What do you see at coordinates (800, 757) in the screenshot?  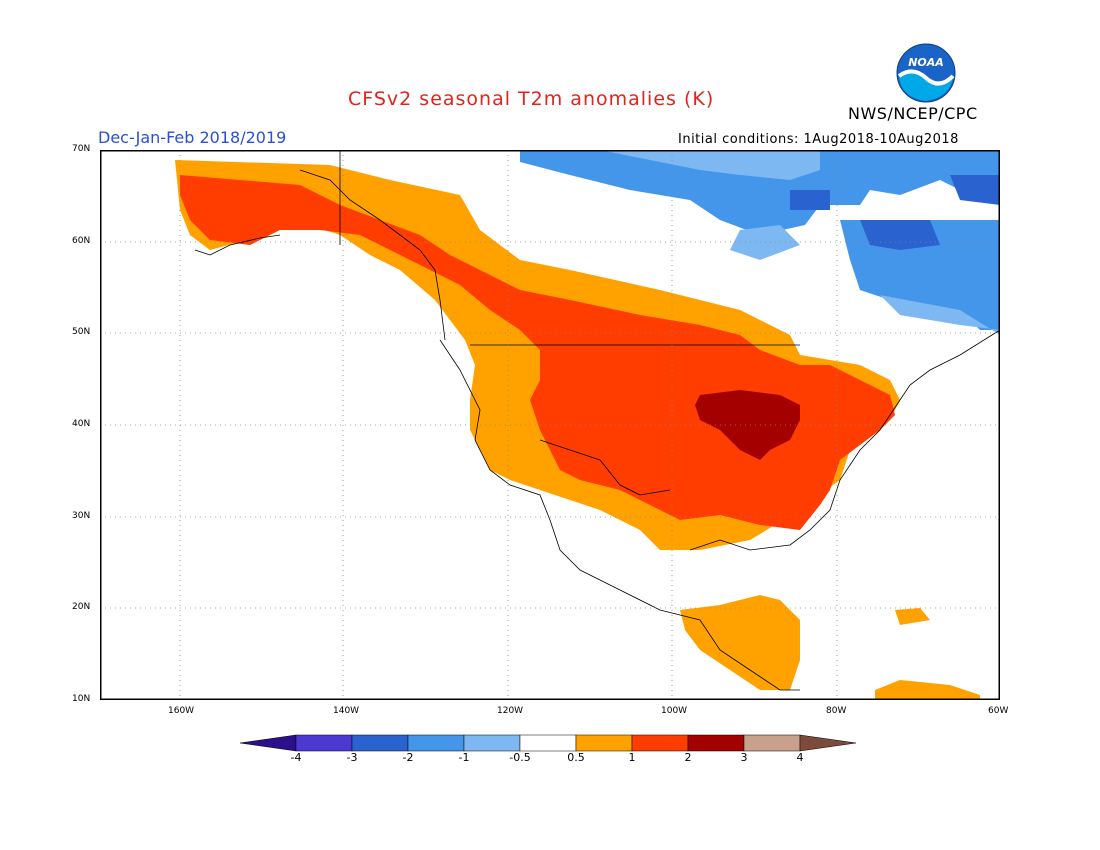 I see `colorbar-label: 4` at bounding box center [800, 757].